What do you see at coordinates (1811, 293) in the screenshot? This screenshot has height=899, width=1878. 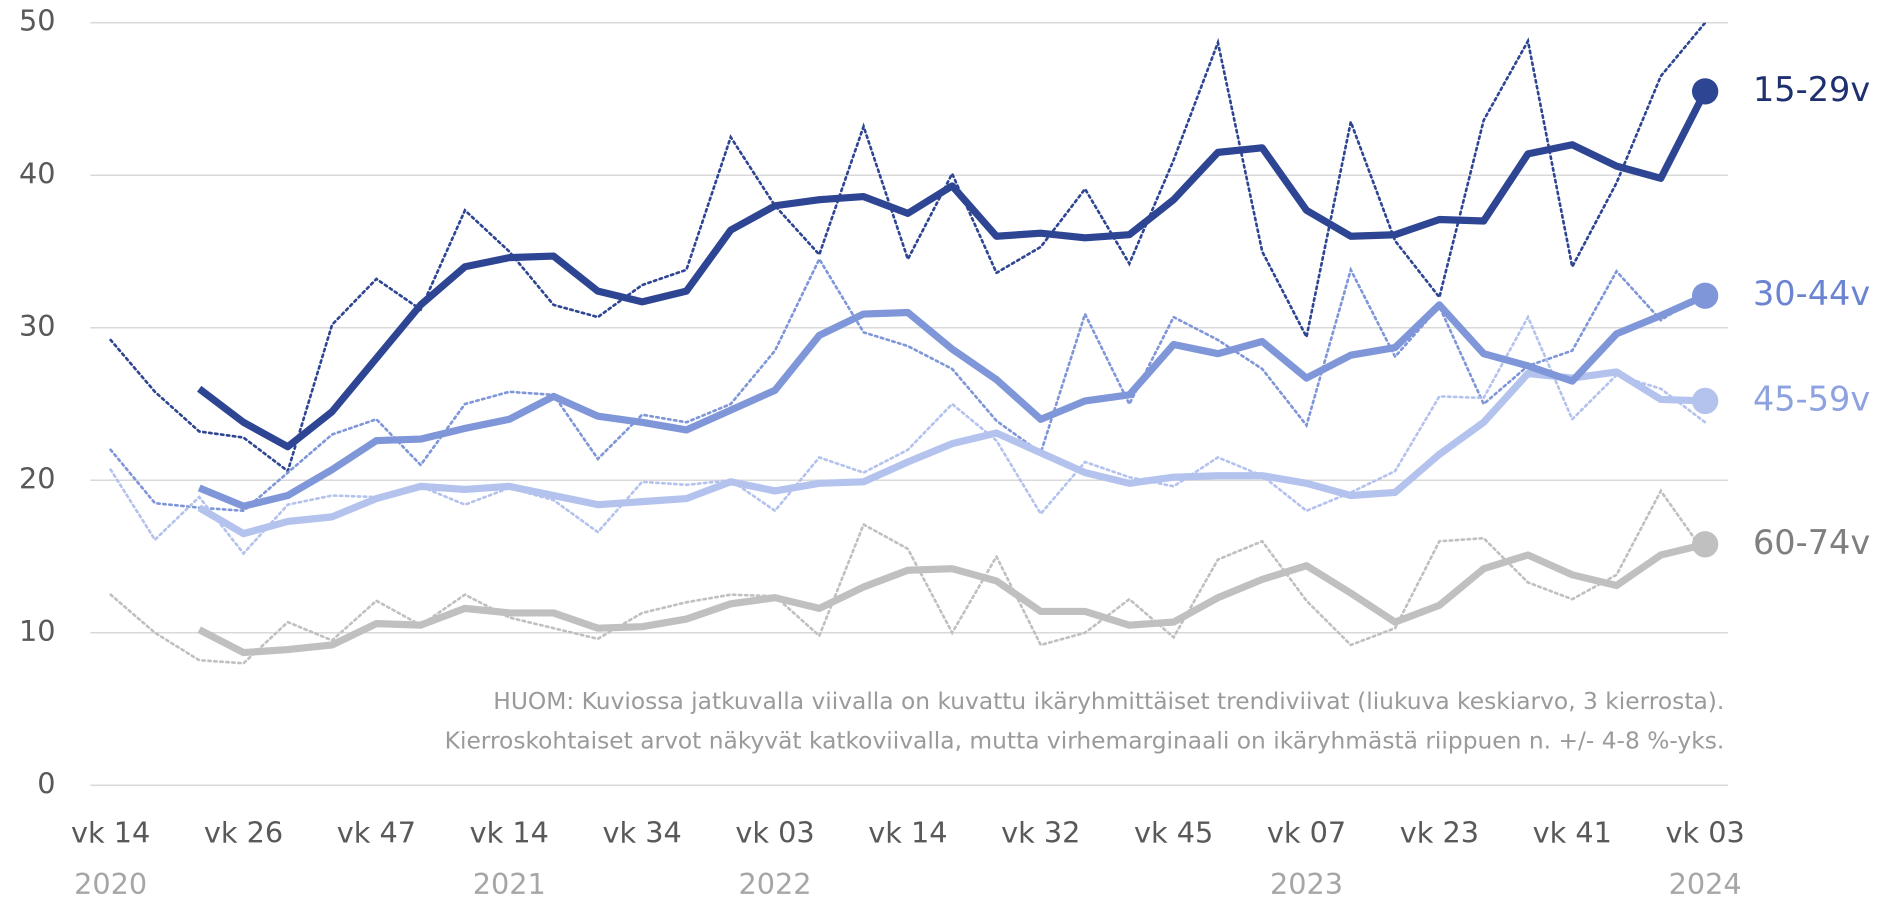 I see `series-label: 30-44v` at bounding box center [1811, 293].